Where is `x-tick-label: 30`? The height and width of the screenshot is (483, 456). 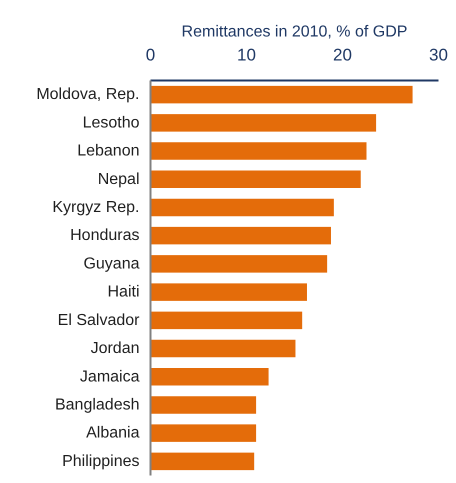
x-tick-label: 30 is located at coordinates (438, 55).